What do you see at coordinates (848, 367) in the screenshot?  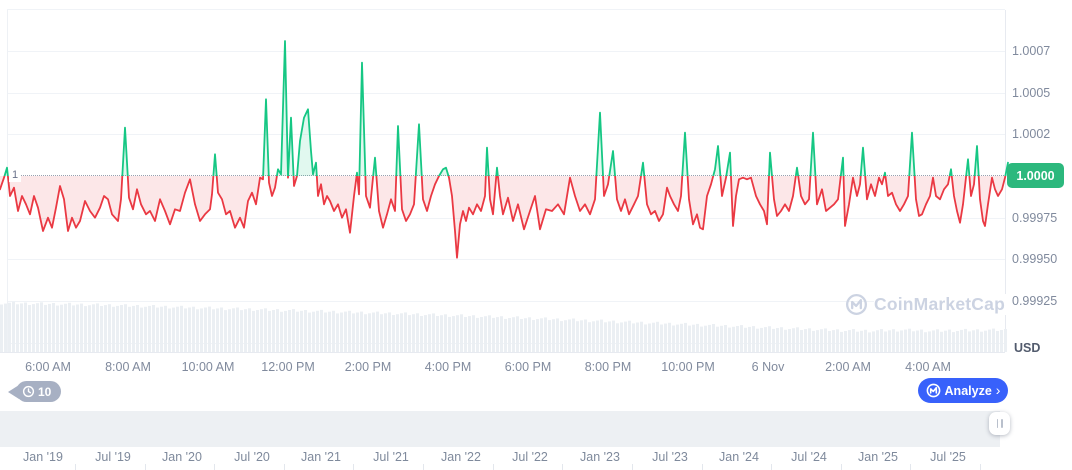 I see `x-axis-tick-label: 2:00 AM` at bounding box center [848, 367].